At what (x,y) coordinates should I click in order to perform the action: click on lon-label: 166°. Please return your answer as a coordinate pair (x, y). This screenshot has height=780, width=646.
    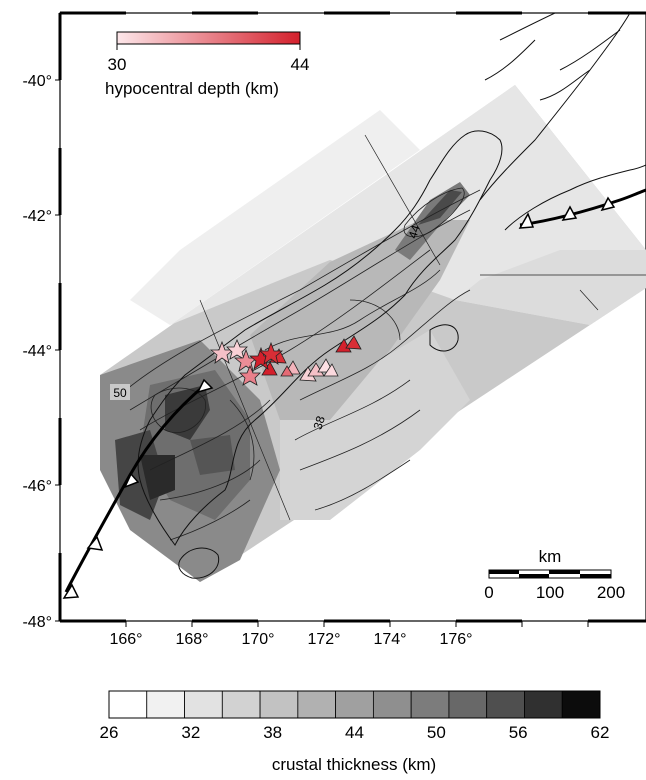
    Looking at the image, I should click on (125, 639).